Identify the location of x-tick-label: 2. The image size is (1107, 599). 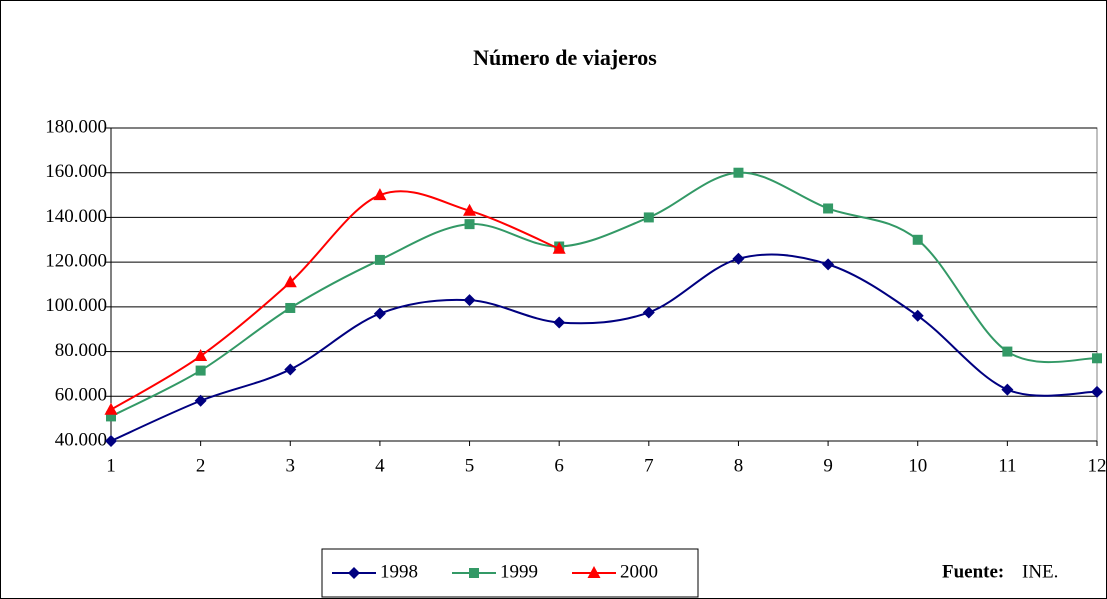
(201, 465).